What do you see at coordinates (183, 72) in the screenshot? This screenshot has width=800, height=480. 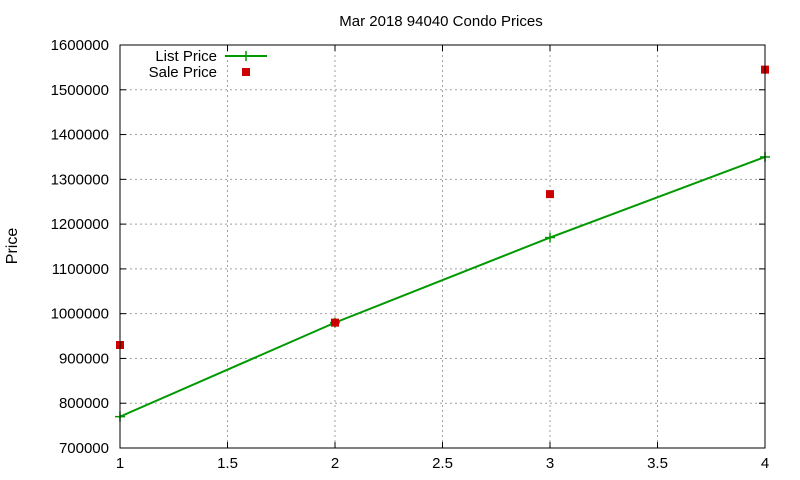 I see `legend-label: Sale Price` at bounding box center [183, 72].